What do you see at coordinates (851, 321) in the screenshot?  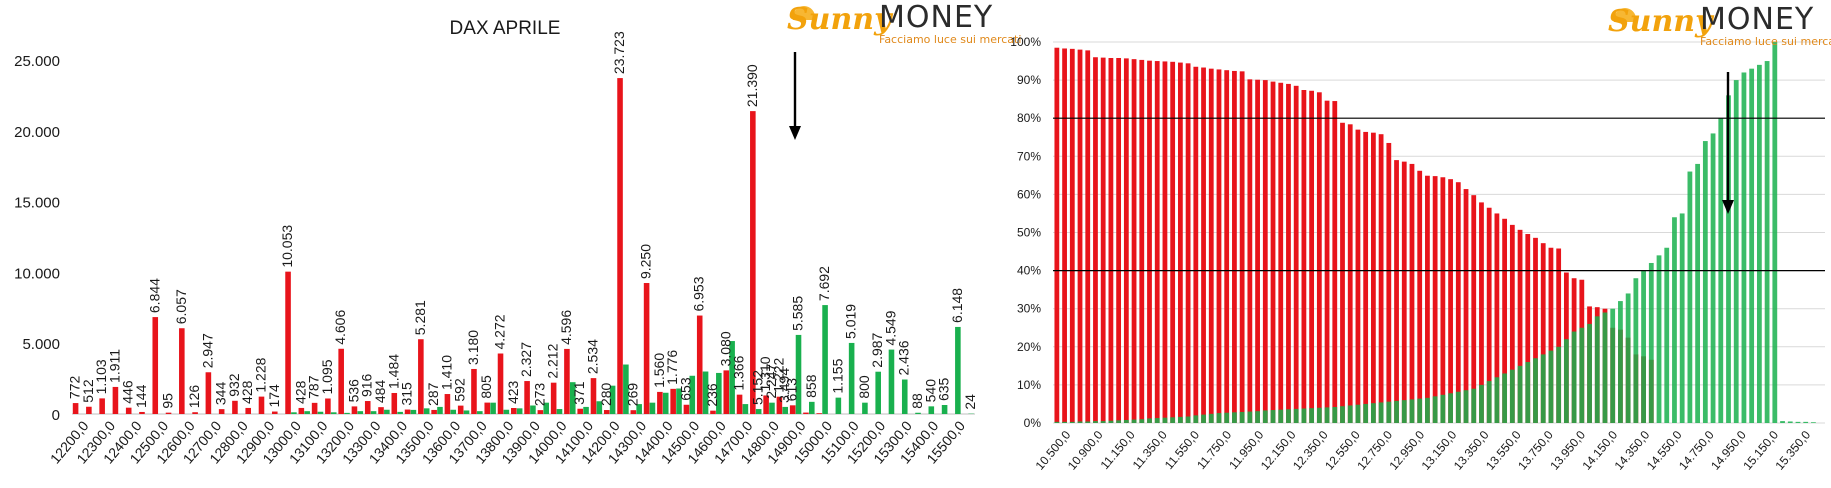 I see `data-label-green: 5.019` at bounding box center [851, 321].